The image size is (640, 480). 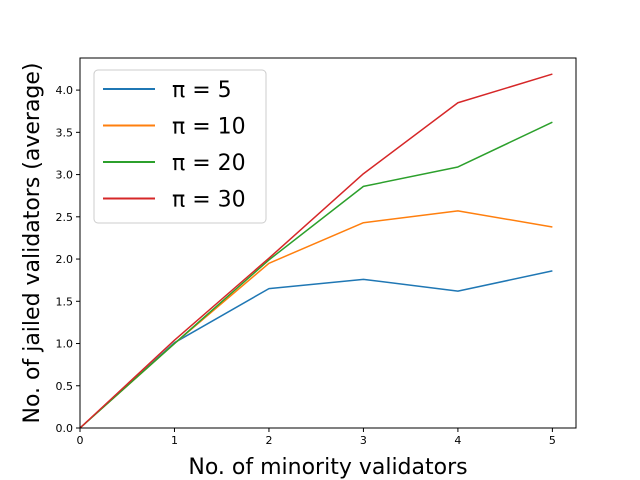 What do you see at coordinates (202, 90) in the screenshot?
I see `legend-label-1: π = 5` at bounding box center [202, 90].